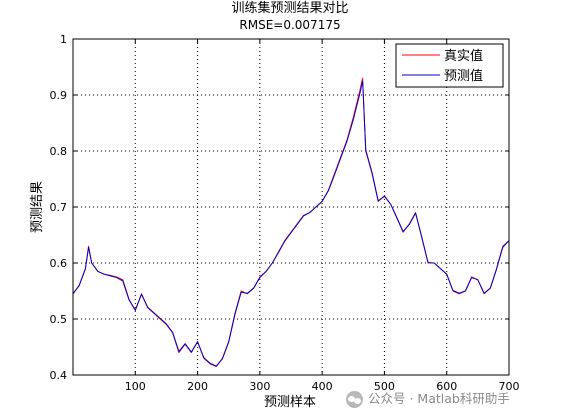 Image resolution: width=561 pixels, height=420 pixels. I want to click on x-tick-label: 400, so click(322, 386).